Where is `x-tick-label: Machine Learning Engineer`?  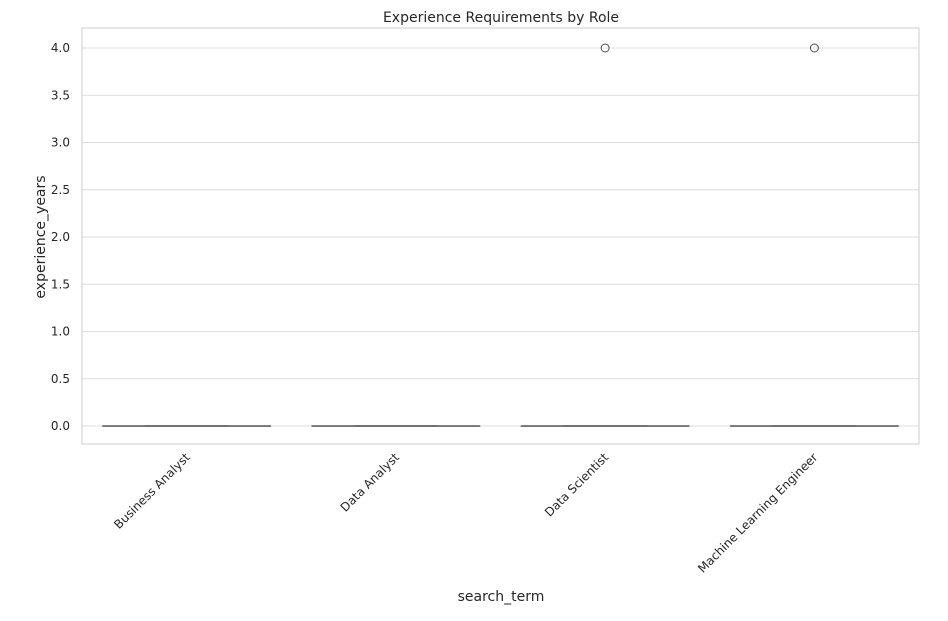
x-tick-label: Machine Learning Engineer is located at coordinates (757, 512).